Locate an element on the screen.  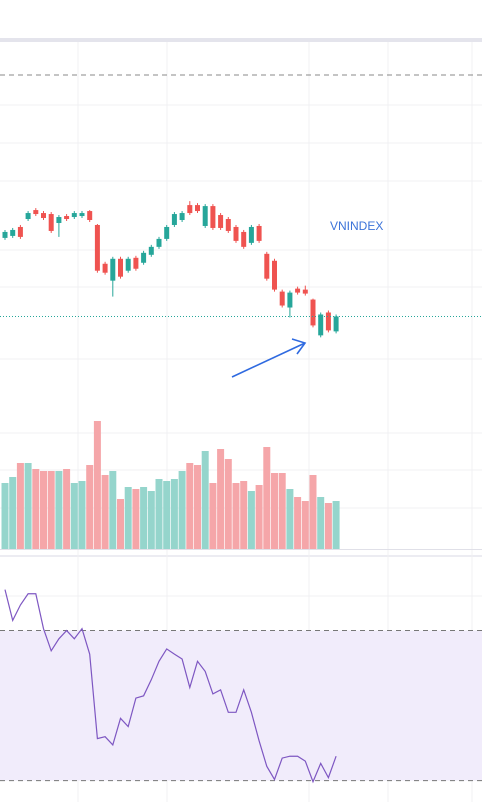
symbol-label: VNINDEX is located at coordinates (356, 226).